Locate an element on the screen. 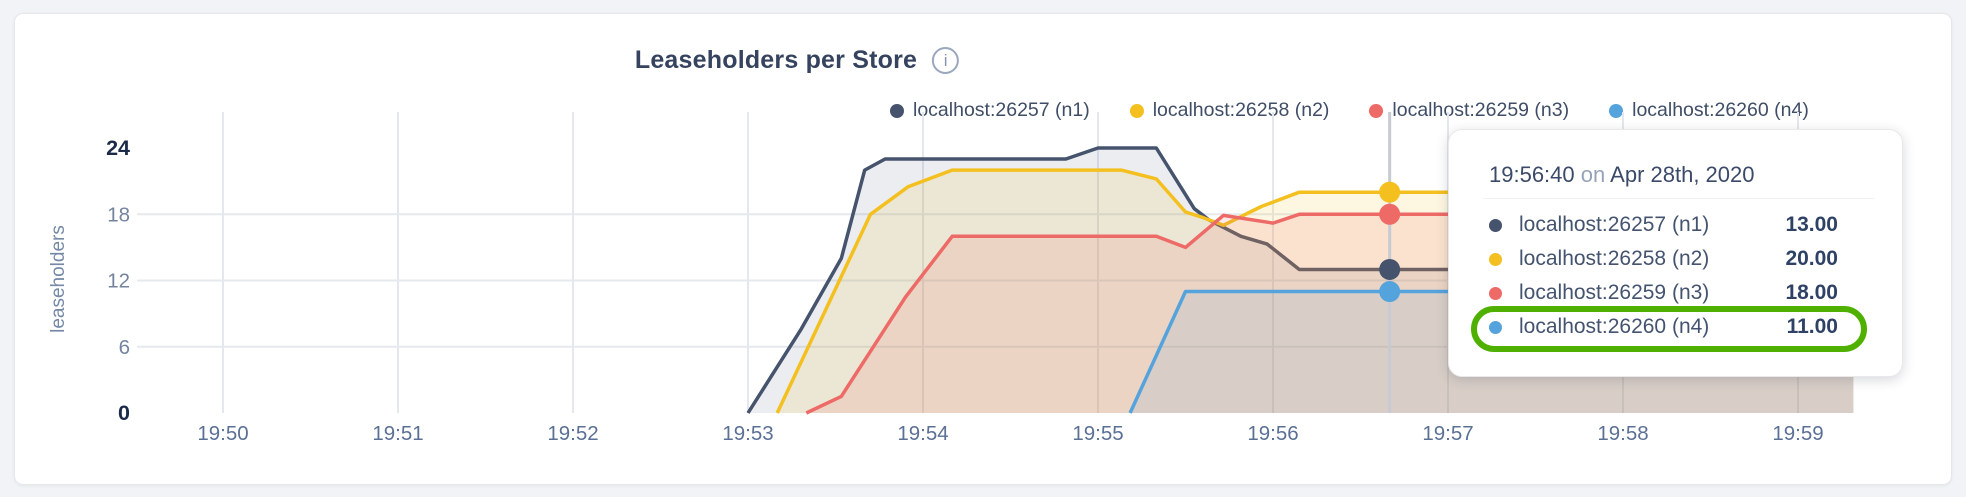 The image size is (1966, 497). tooltip-series-label: localhost:26258 (n2) is located at coordinates (1614, 258).